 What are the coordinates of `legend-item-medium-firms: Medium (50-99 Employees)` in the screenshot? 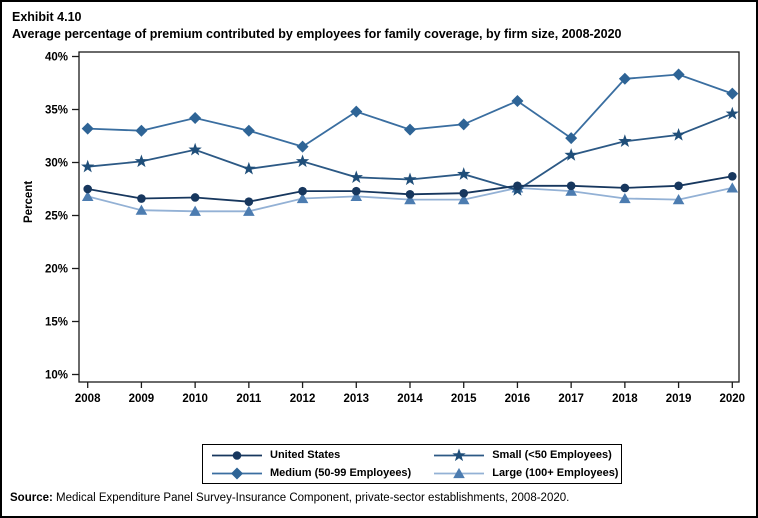 It's located at (311, 473).